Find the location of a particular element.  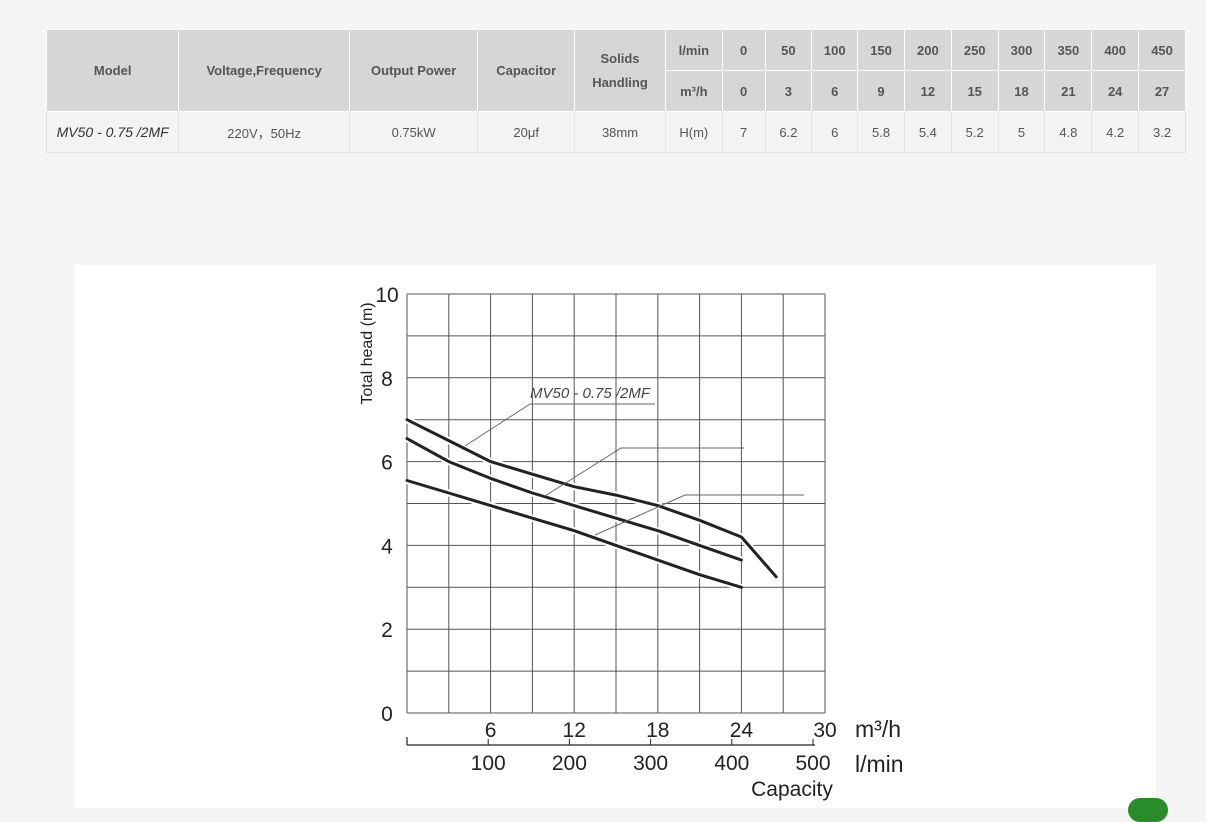

header-solids: Solids Handling is located at coordinates (620, 70).